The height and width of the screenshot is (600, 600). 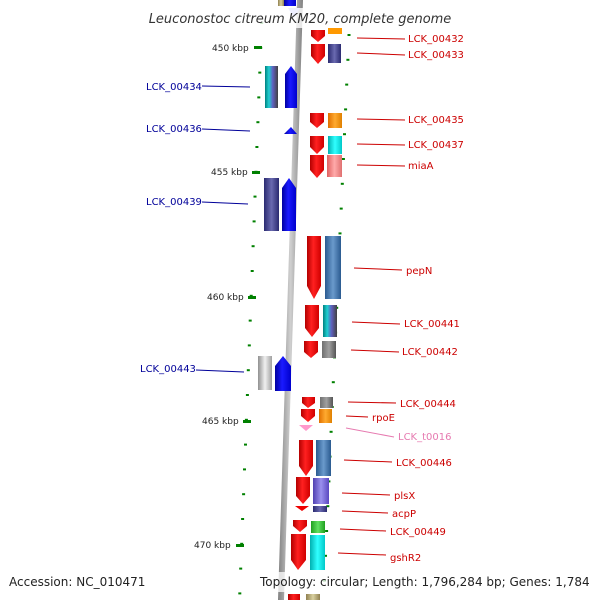 What do you see at coordinates (436, 39) in the screenshot?
I see `gene-label: LCK_00432` at bounding box center [436, 39].